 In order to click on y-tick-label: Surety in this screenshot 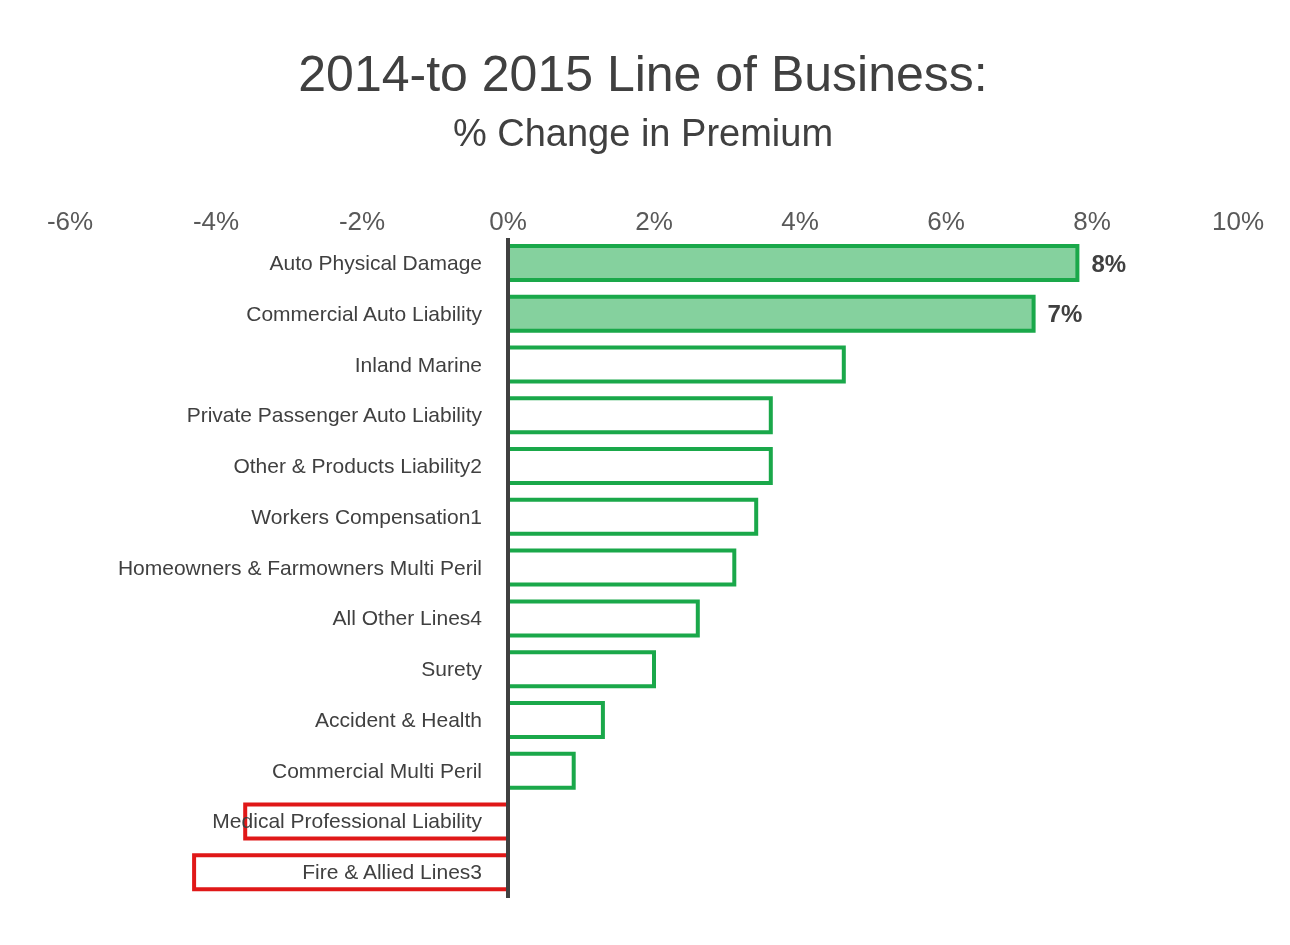, I will do `click(452, 669)`.